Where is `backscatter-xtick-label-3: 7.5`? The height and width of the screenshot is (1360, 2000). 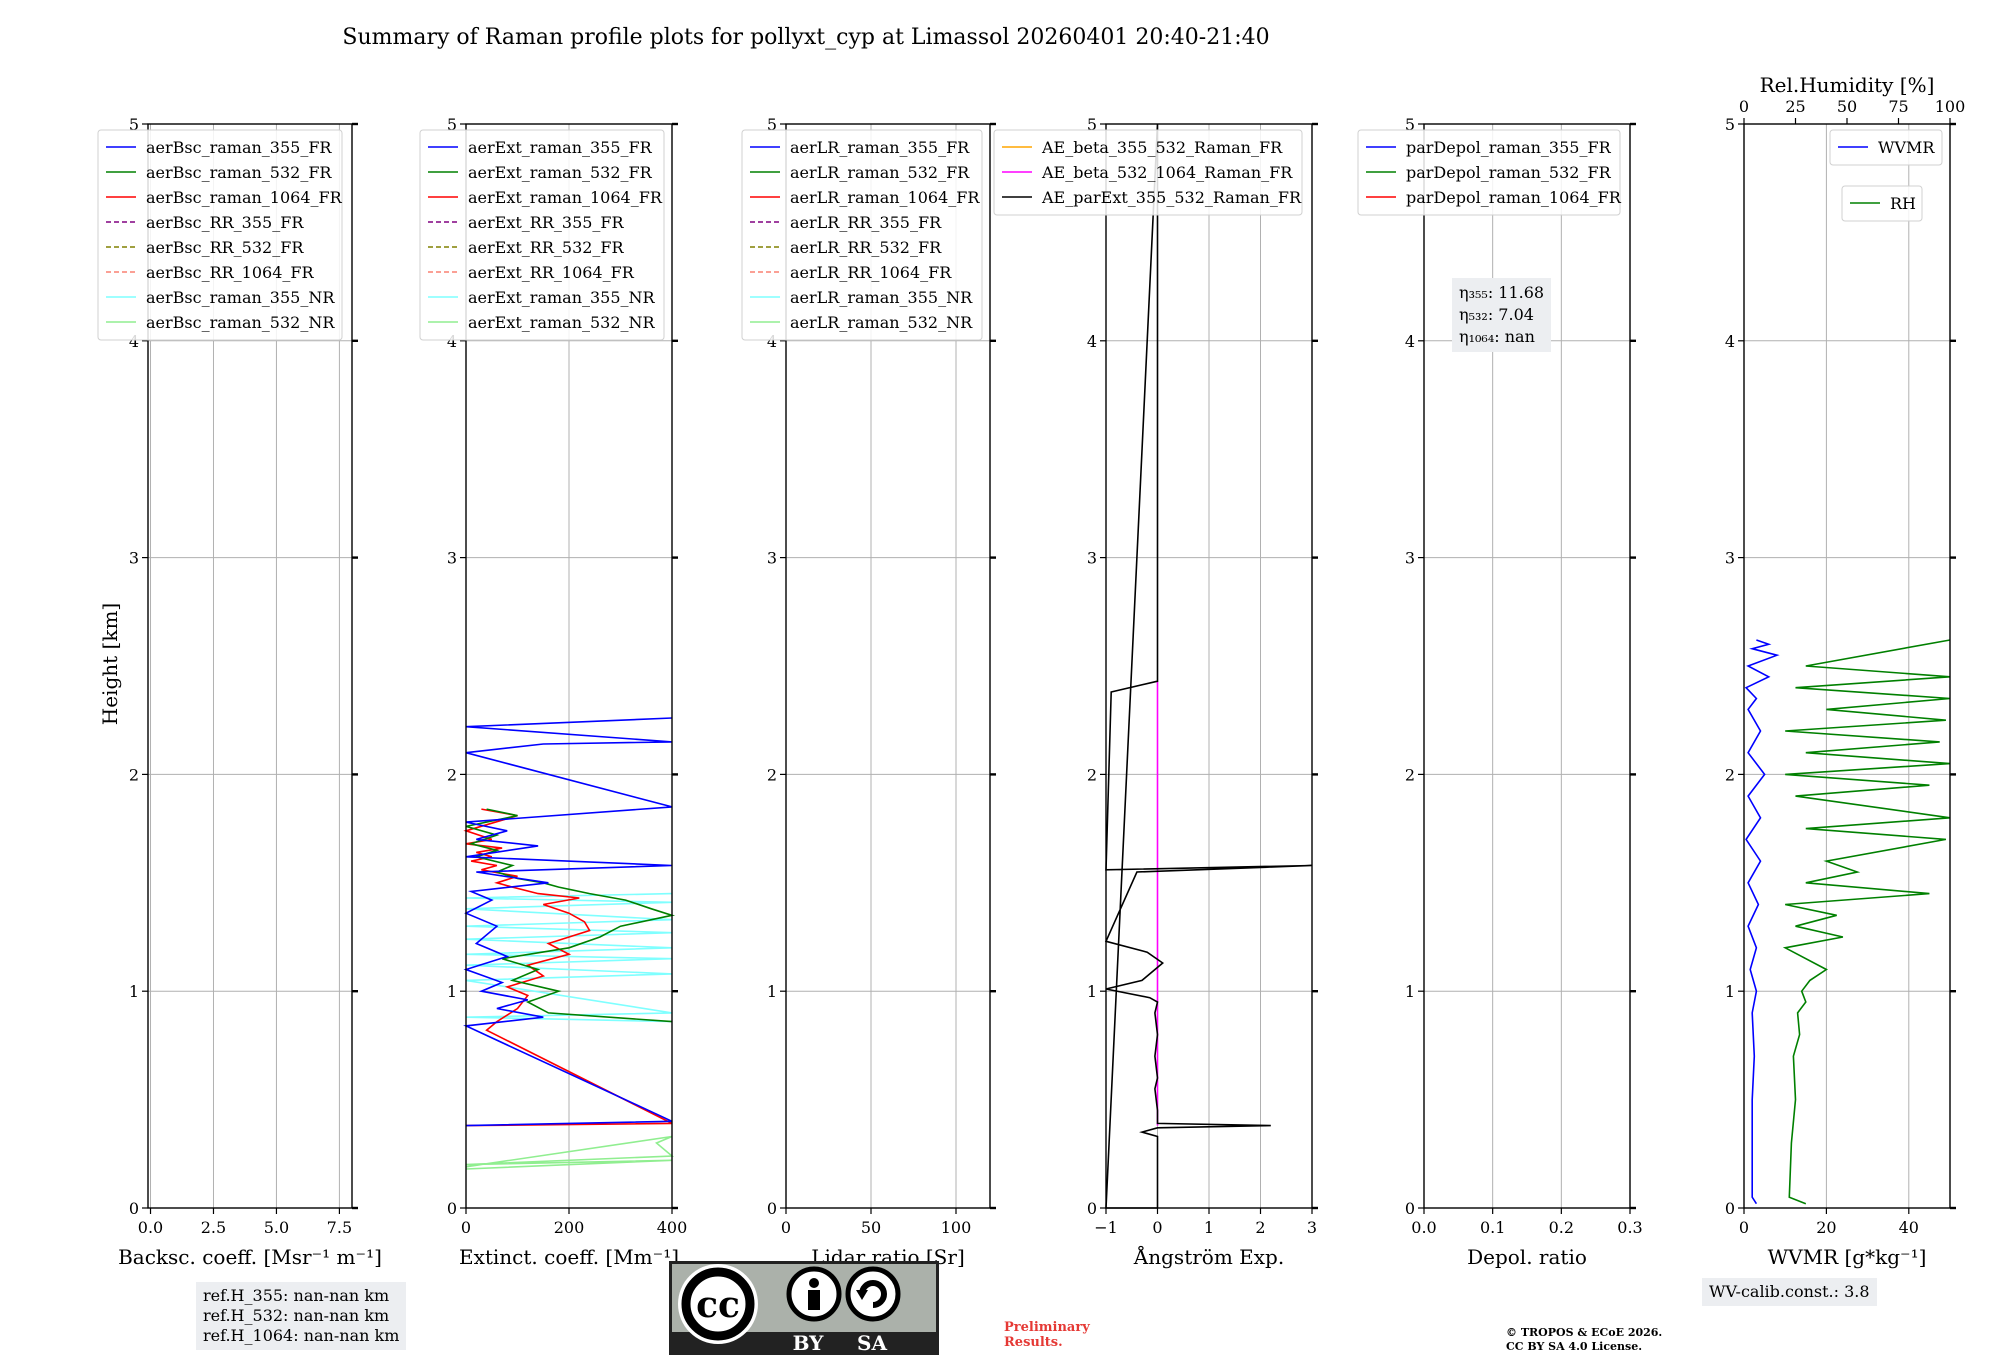
backscatter-xtick-label-3: 7.5 is located at coordinates (339, 1227).